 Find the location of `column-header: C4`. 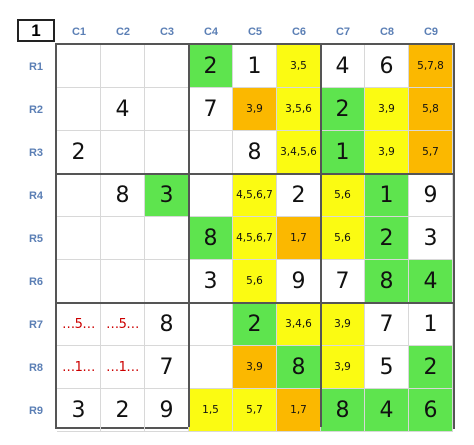

column-header: C4 is located at coordinates (211, 32).